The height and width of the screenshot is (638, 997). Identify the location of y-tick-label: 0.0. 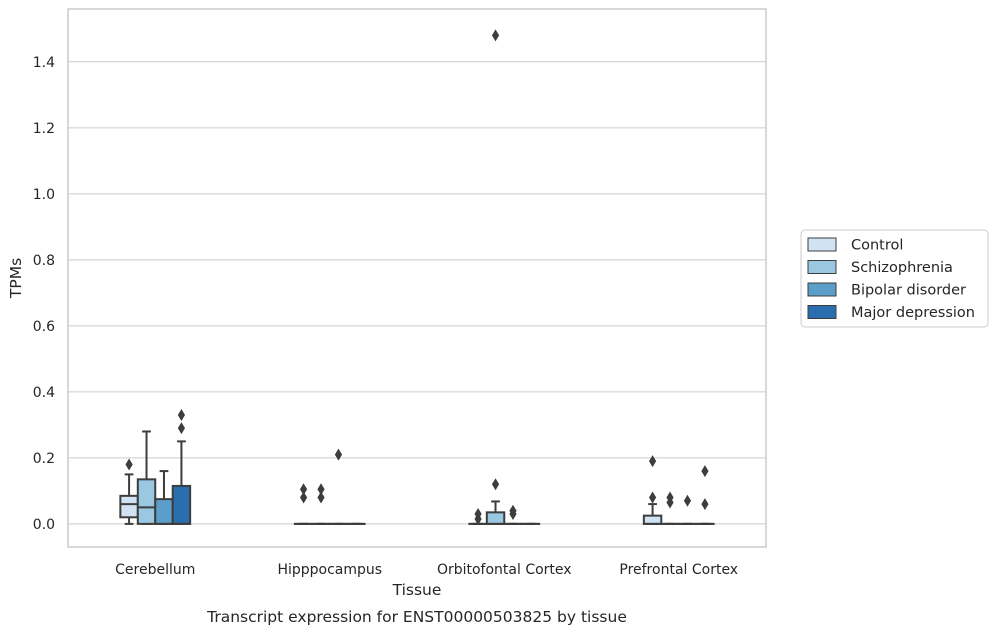
(44, 525).